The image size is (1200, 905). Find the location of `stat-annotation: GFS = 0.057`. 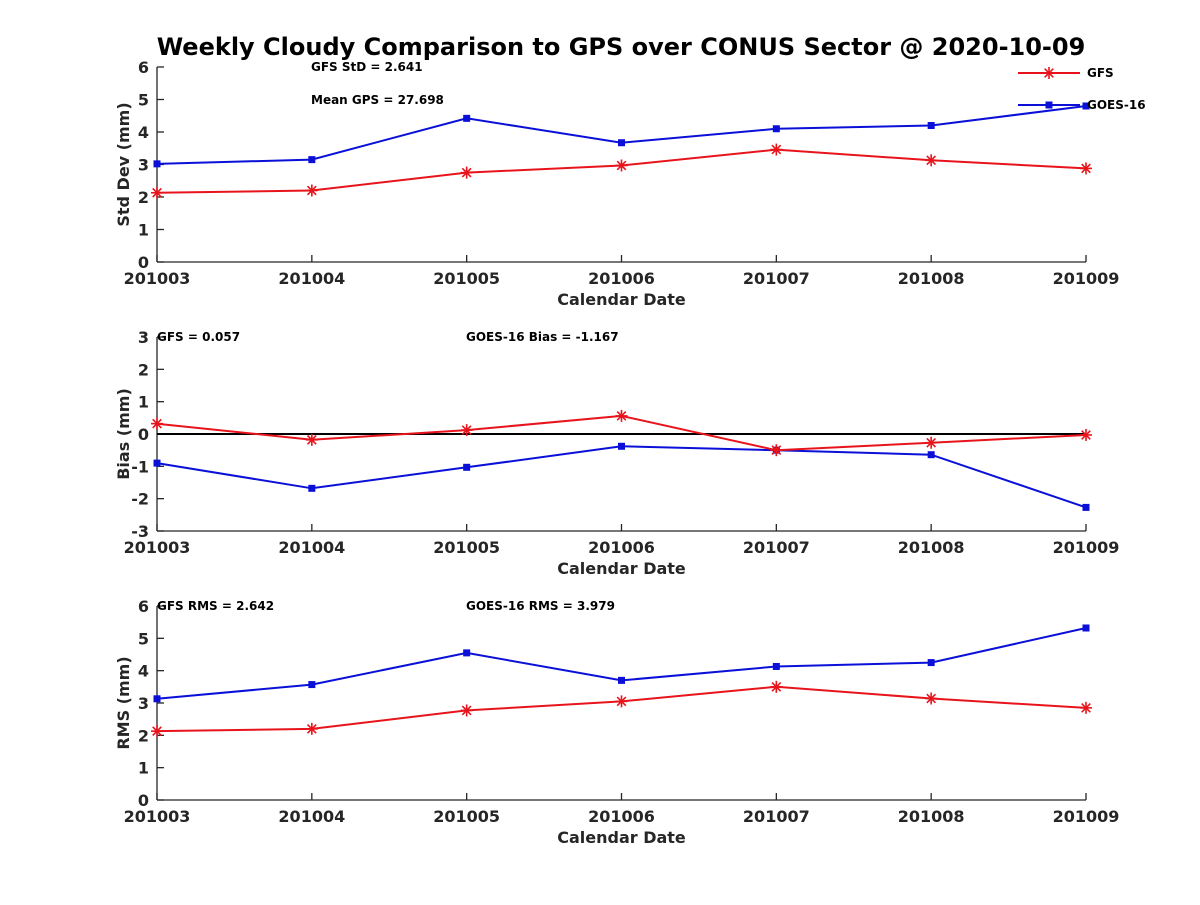

stat-annotation: GFS = 0.057 is located at coordinates (198, 337).